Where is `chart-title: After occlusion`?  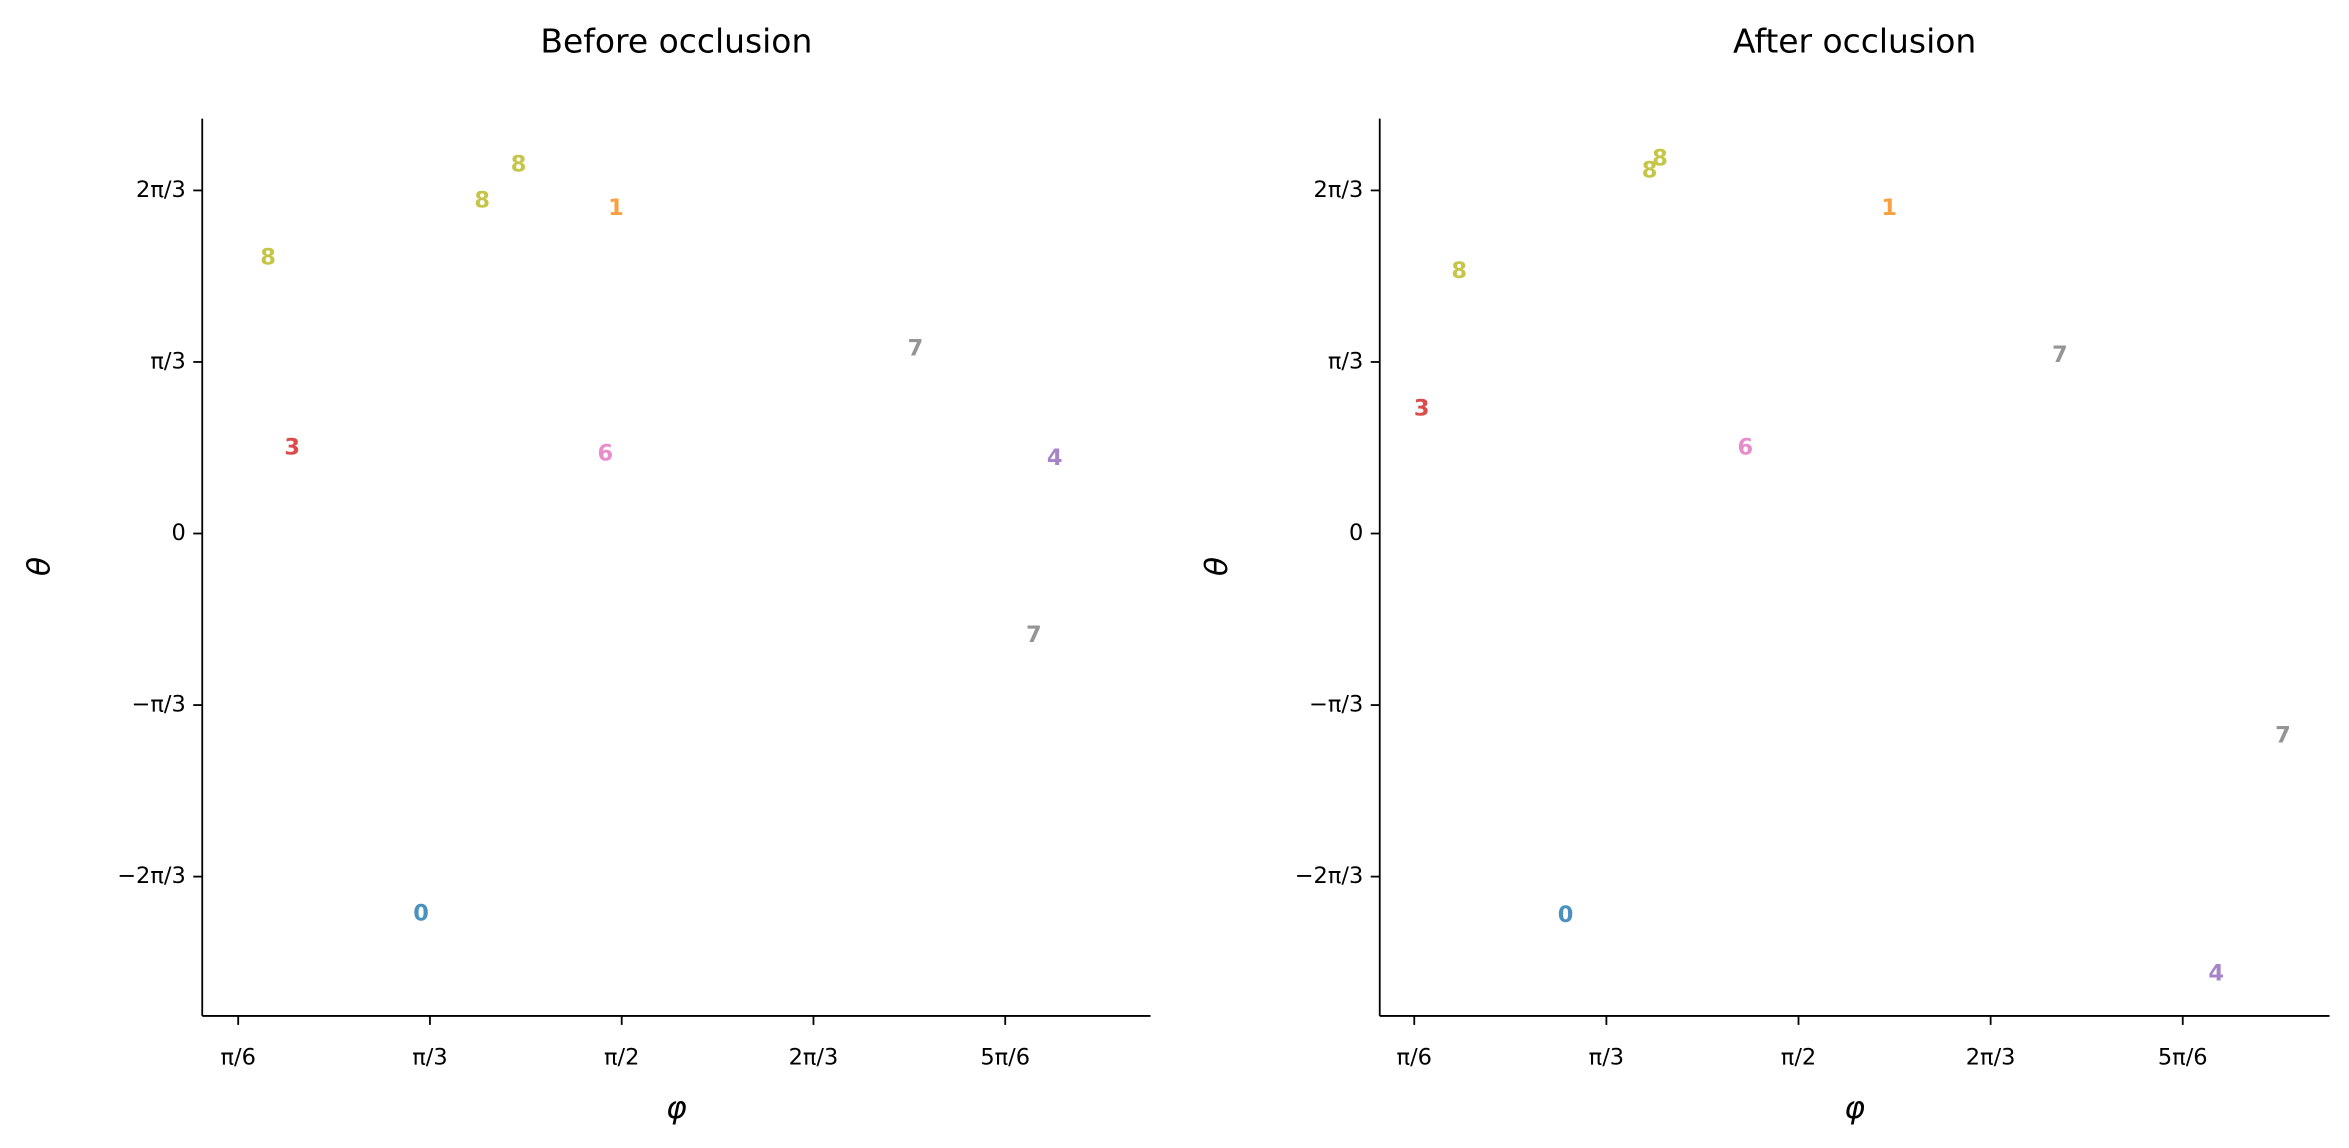 chart-title: After occlusion is located at coordinates (1854, 41).